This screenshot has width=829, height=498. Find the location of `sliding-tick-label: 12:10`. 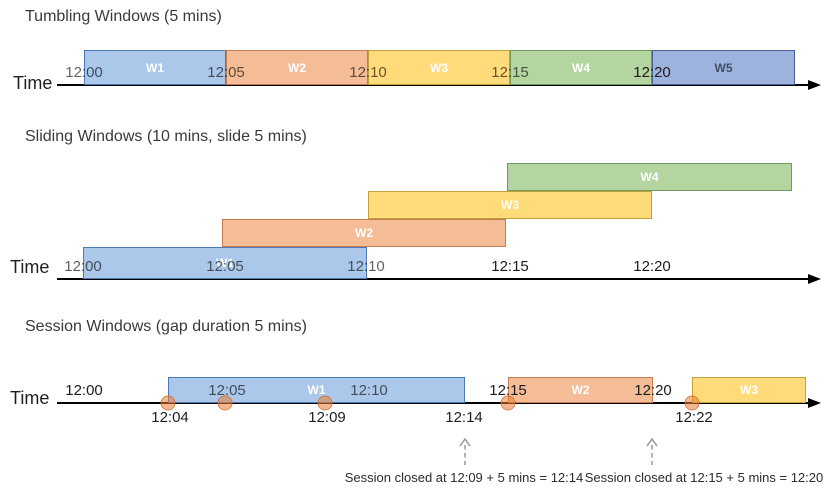

sliding-tick-label: 12:10 is located at coordinates (366, 266).